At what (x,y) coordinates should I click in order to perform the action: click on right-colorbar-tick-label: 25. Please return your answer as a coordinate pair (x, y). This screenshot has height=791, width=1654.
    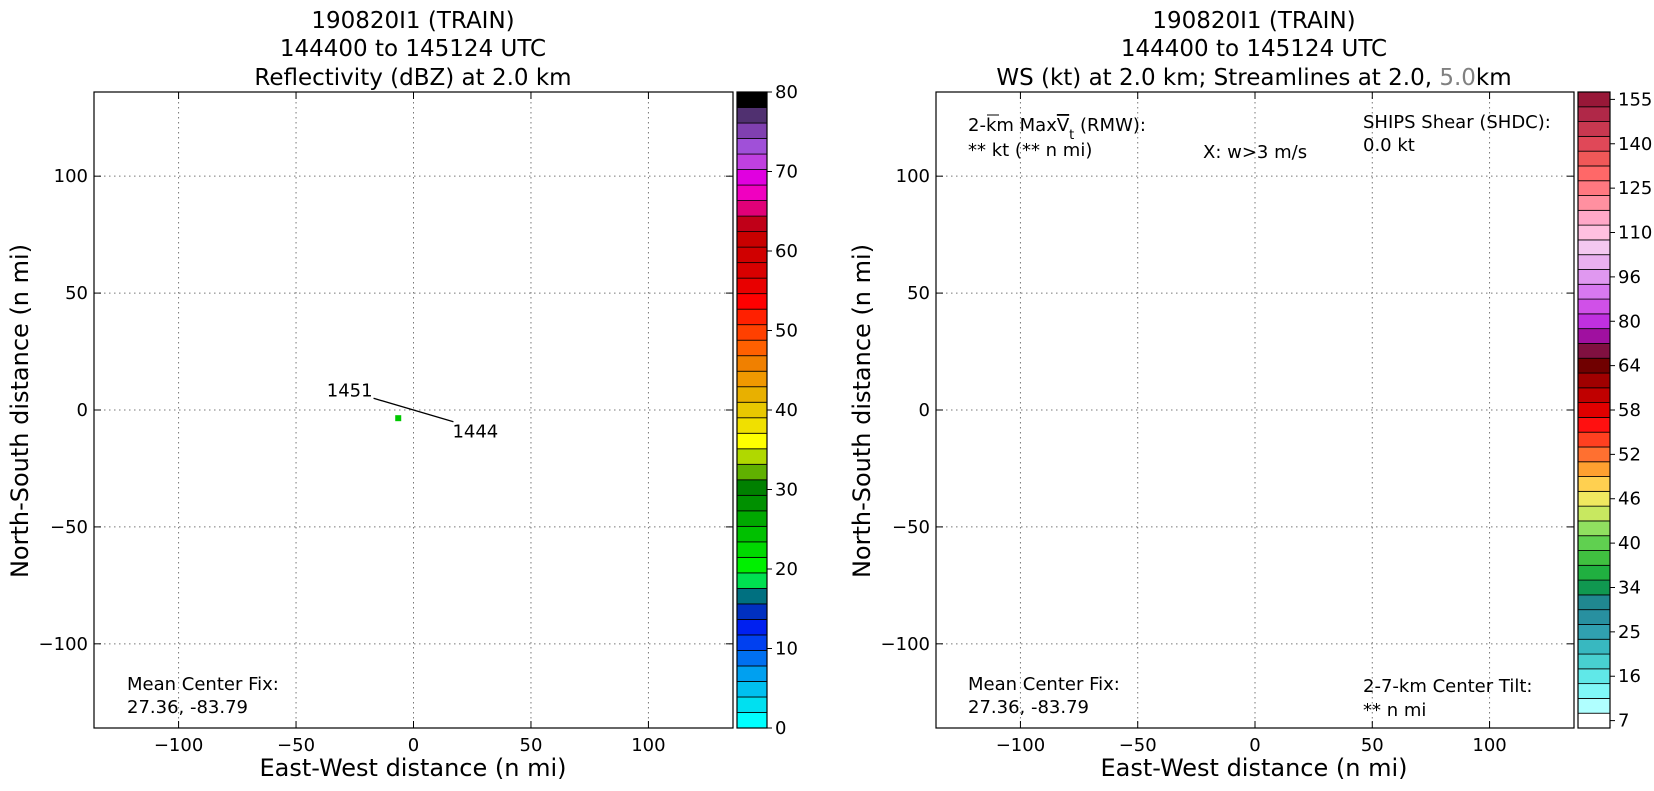
    Looking at the image, I should click on (1629, 632).